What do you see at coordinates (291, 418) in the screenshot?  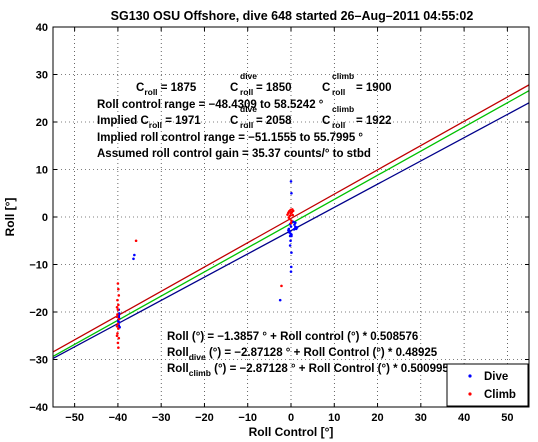 I see `x-tick-label: 0` at bounding box center [291, 418].